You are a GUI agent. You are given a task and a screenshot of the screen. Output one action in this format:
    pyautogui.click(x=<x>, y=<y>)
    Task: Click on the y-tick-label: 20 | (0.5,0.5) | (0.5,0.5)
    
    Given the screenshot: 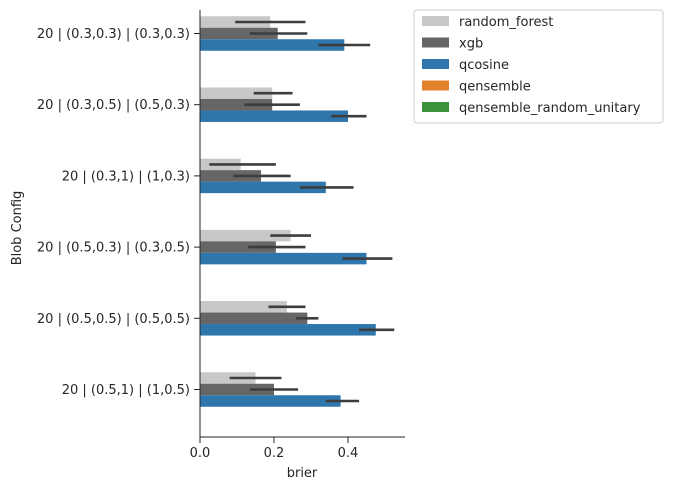 What is the action you would take?
    pyautogui.click(x=113, y=319)
    